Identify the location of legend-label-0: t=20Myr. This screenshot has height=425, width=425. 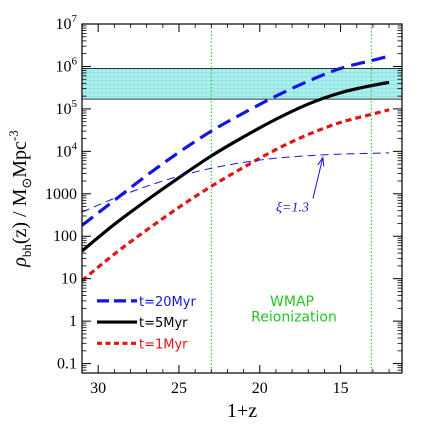
(167, 302).